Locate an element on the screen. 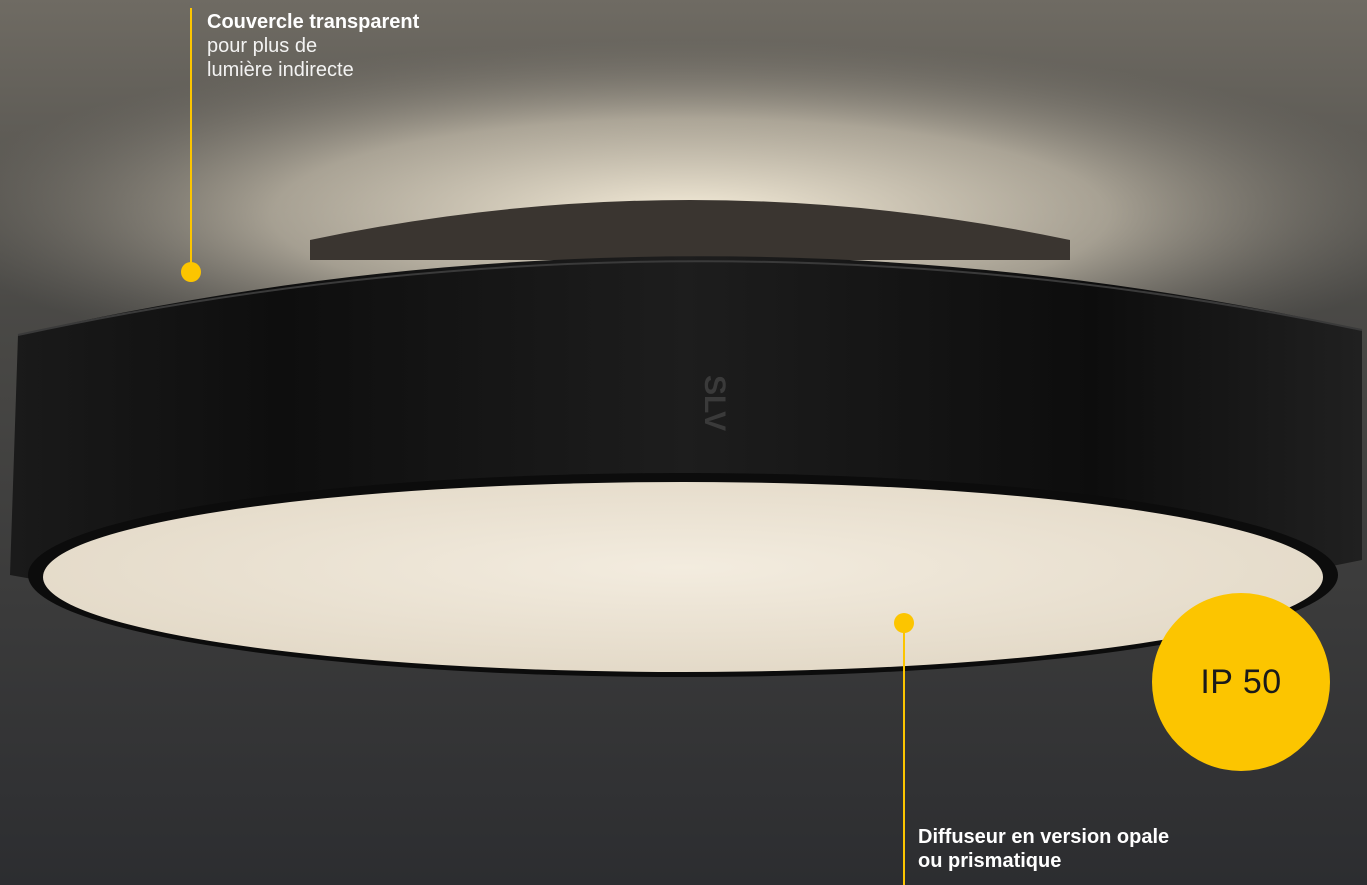  top-callout-line1: pour plus de is located at coordinates (262, 46).